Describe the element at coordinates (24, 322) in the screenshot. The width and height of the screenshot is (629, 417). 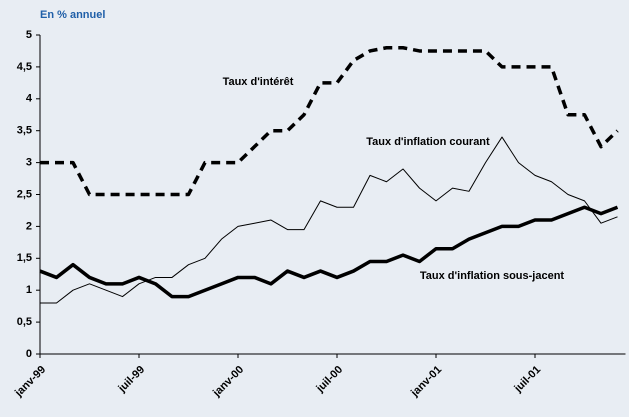
I see `y-tick-label: 0,5` at that location.